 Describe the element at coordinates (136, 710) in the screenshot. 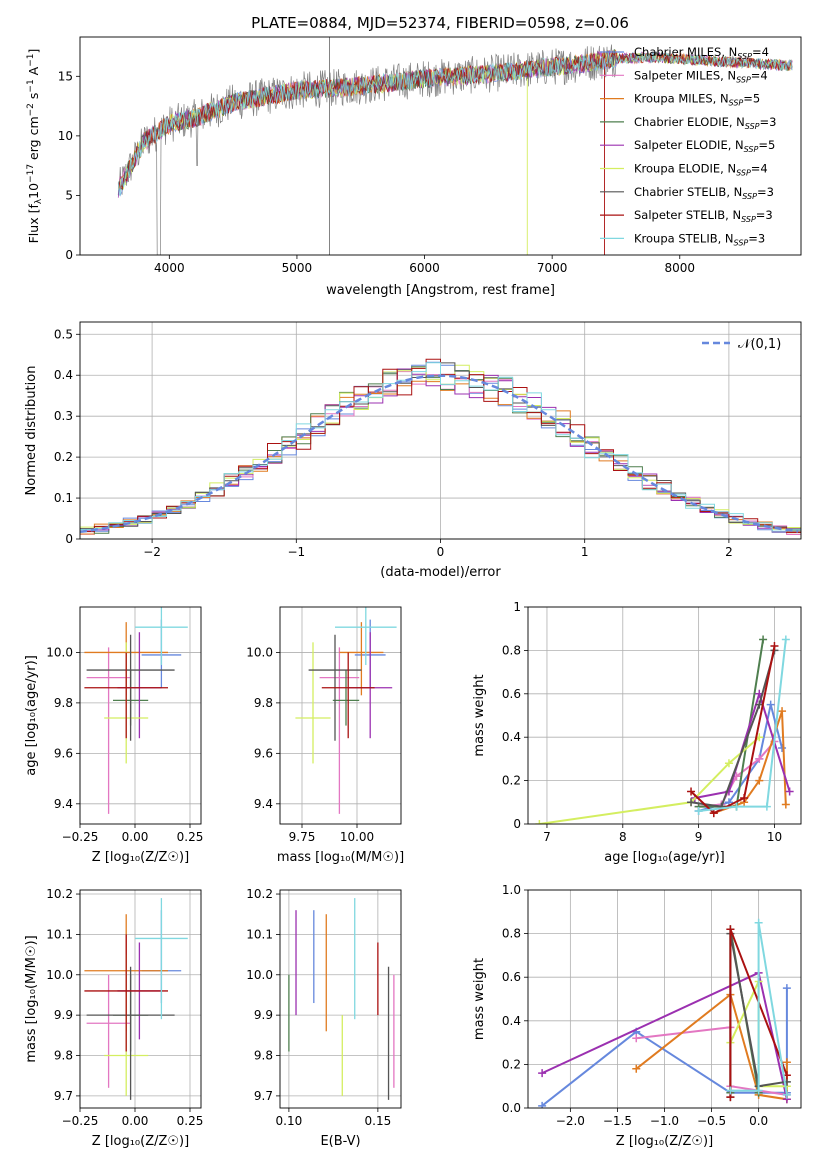

I see `age_vs_z-marks` at that location.